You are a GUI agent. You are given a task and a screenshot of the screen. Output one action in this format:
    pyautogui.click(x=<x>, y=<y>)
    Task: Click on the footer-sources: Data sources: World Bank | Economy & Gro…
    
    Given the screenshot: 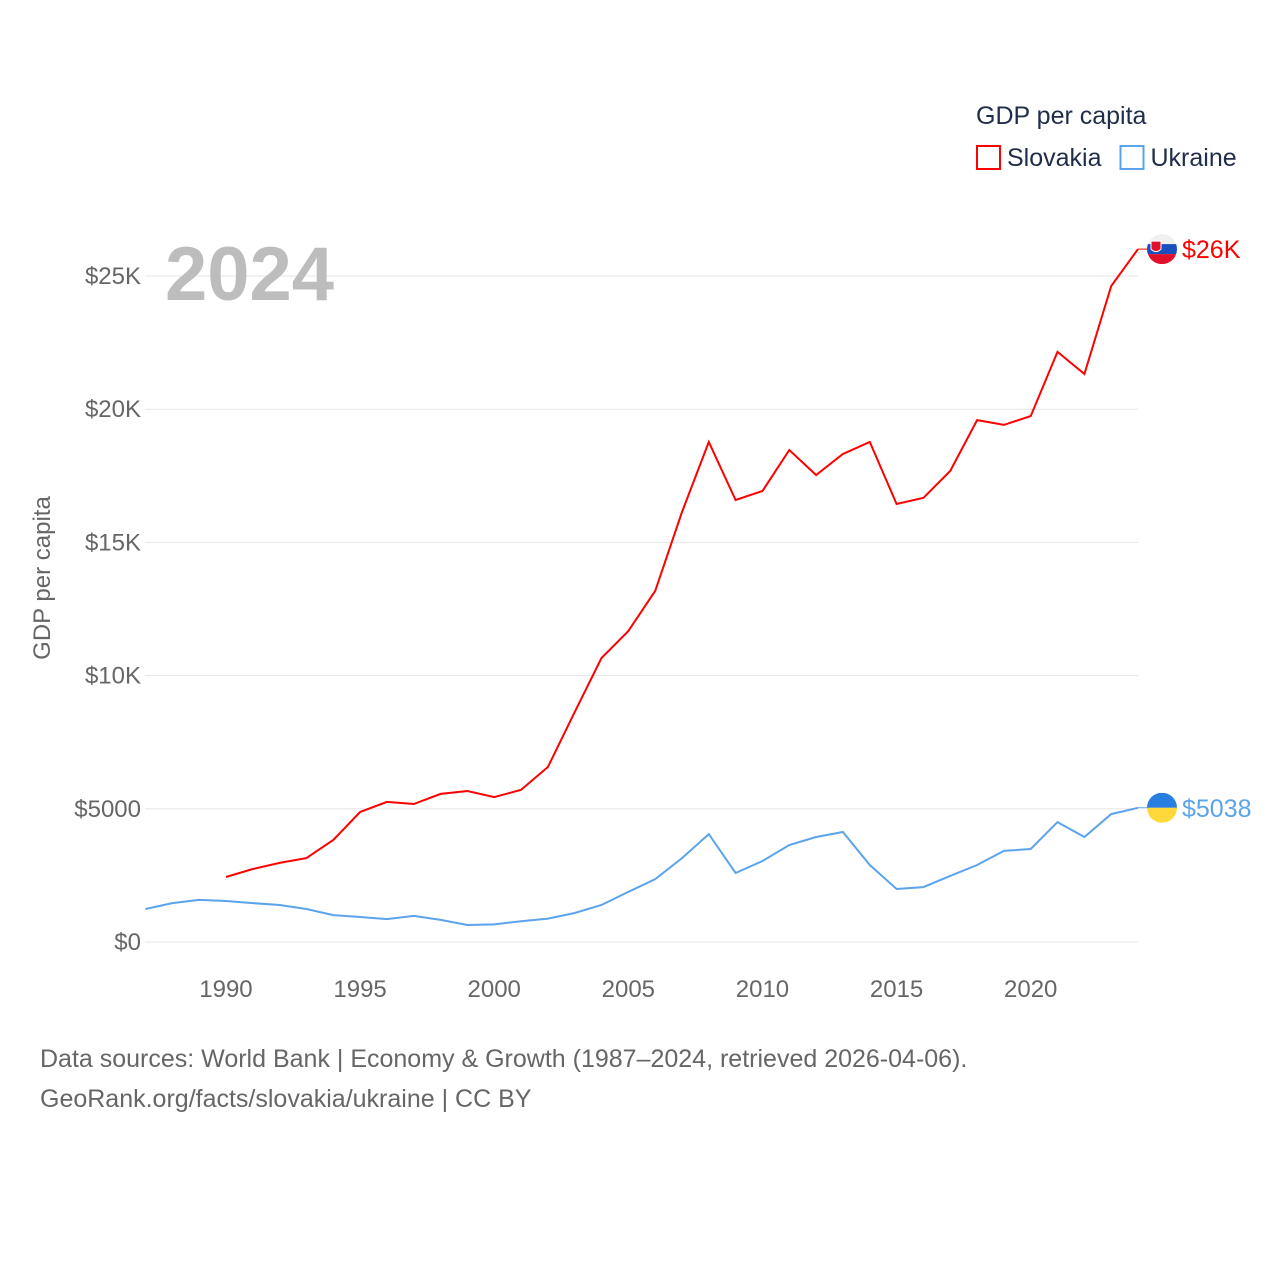 What is the action you would take?
    pyautogui.click(x=504, y=1059)
    